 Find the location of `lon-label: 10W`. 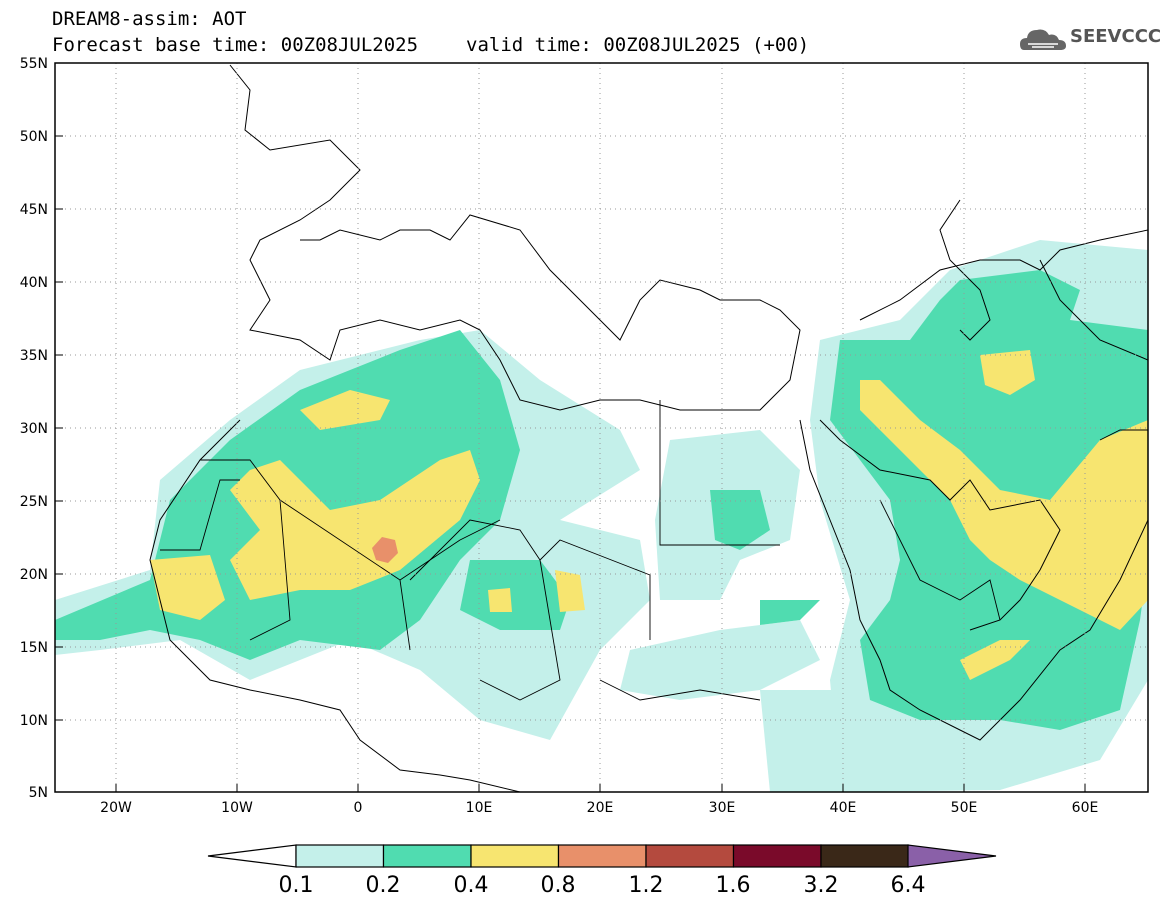

lon-label: 10W is located at coordinates (237, 808).